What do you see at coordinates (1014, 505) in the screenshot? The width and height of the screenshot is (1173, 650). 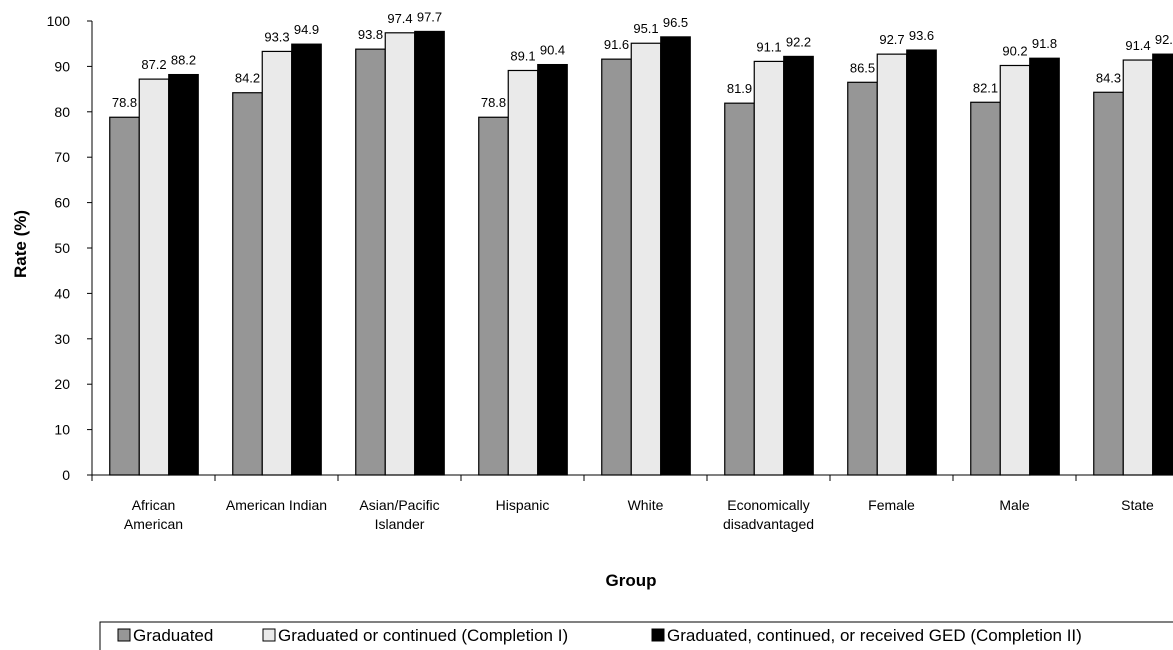 I see `category-label: Male` at bounding box center [1014, 505].